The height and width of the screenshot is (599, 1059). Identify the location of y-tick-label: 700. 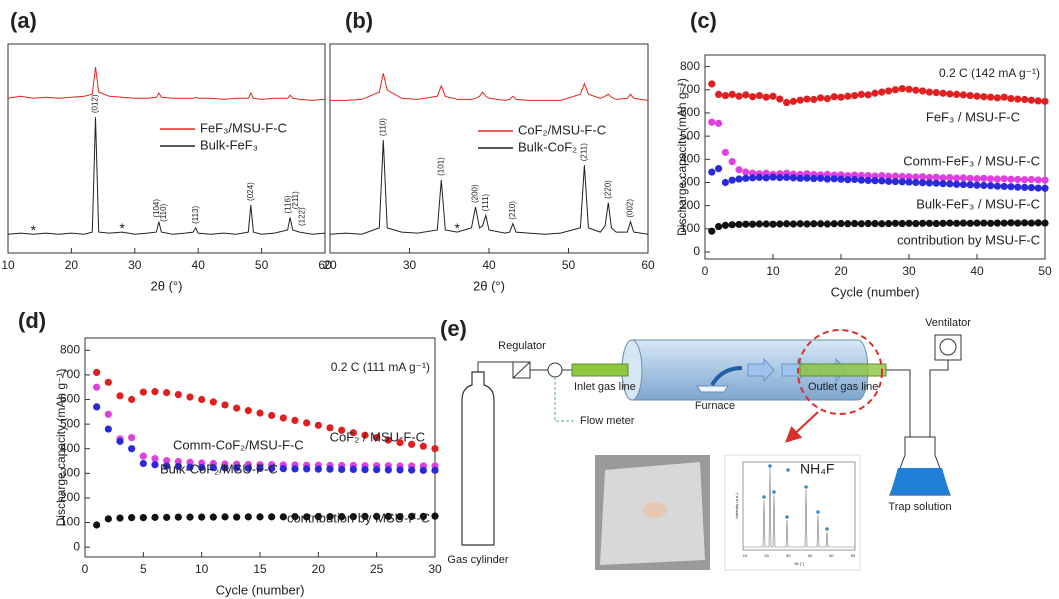
(70, 374).